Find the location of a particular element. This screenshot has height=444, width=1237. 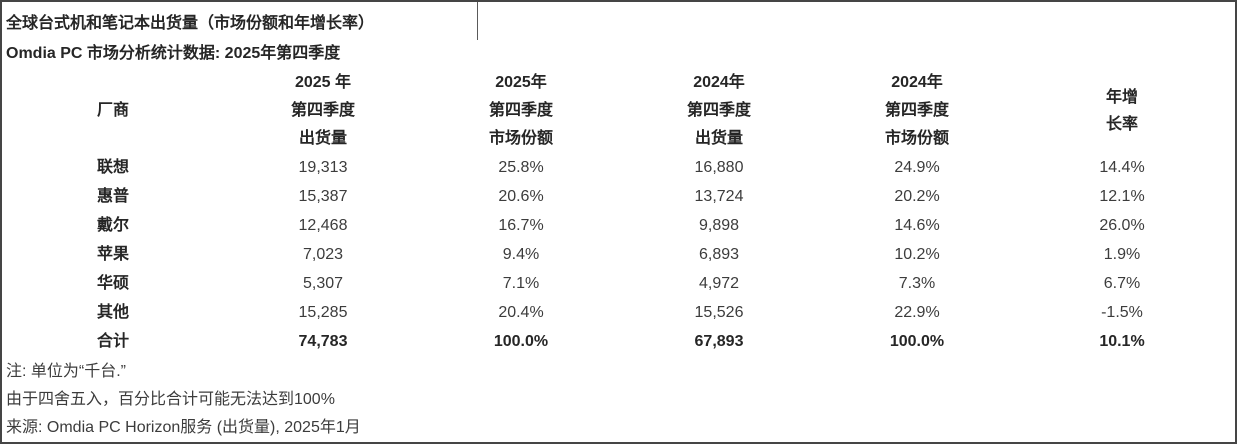

value-cell: 14.6% is located at coordinates (917, 225).